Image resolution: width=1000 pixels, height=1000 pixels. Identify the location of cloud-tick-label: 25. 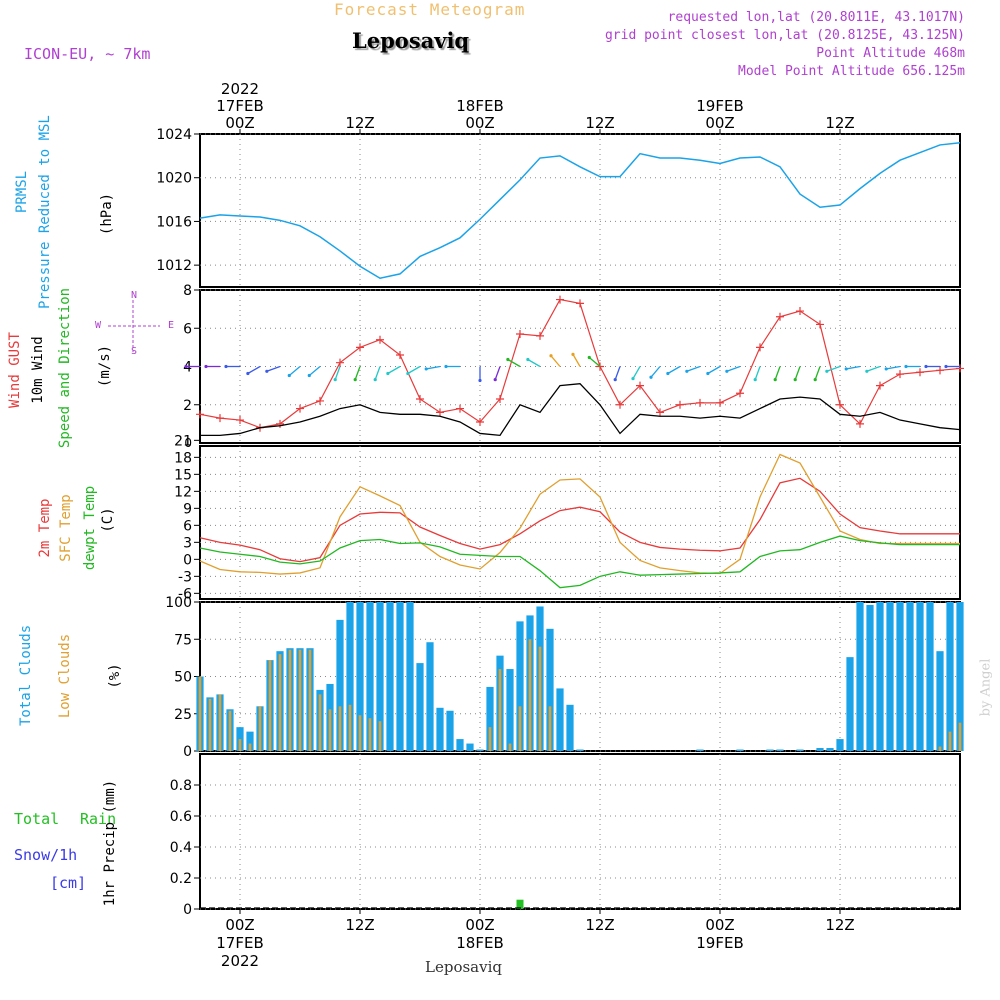
(183, 715).